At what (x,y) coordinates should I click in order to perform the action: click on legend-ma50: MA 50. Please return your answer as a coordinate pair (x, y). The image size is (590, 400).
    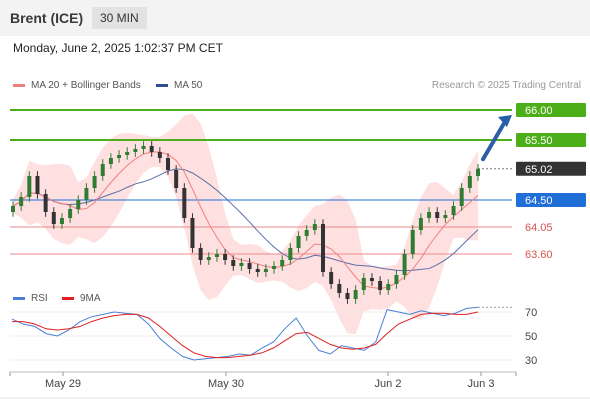
    Looking at the image, I should click on (179, 85).